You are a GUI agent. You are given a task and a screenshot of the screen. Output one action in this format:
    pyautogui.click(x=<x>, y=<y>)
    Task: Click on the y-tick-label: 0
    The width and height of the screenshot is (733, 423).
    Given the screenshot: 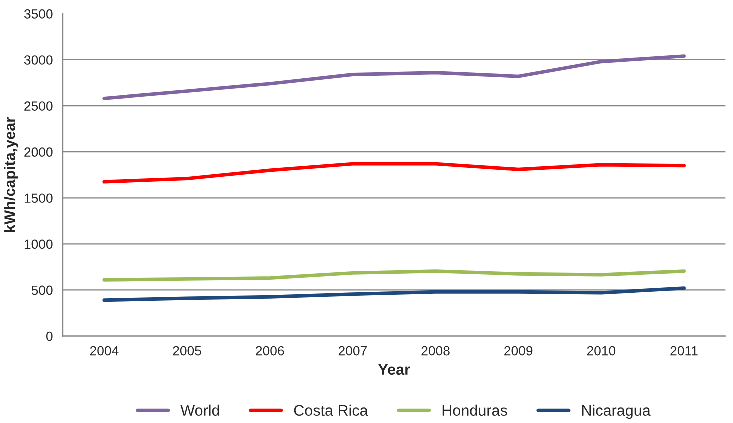 What is the action you would take?
    pyautogui.click(x=49, y=337)
    